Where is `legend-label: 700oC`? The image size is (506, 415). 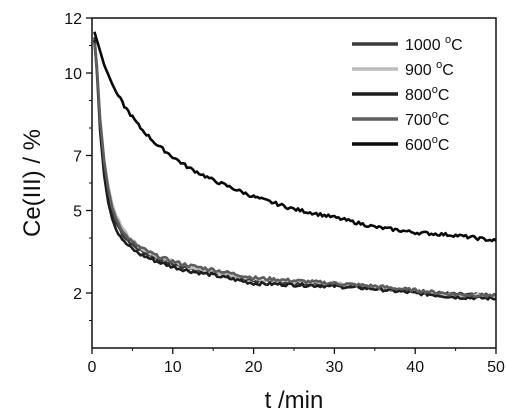 legend-label: 700oC is located at coordinates (427, 119).